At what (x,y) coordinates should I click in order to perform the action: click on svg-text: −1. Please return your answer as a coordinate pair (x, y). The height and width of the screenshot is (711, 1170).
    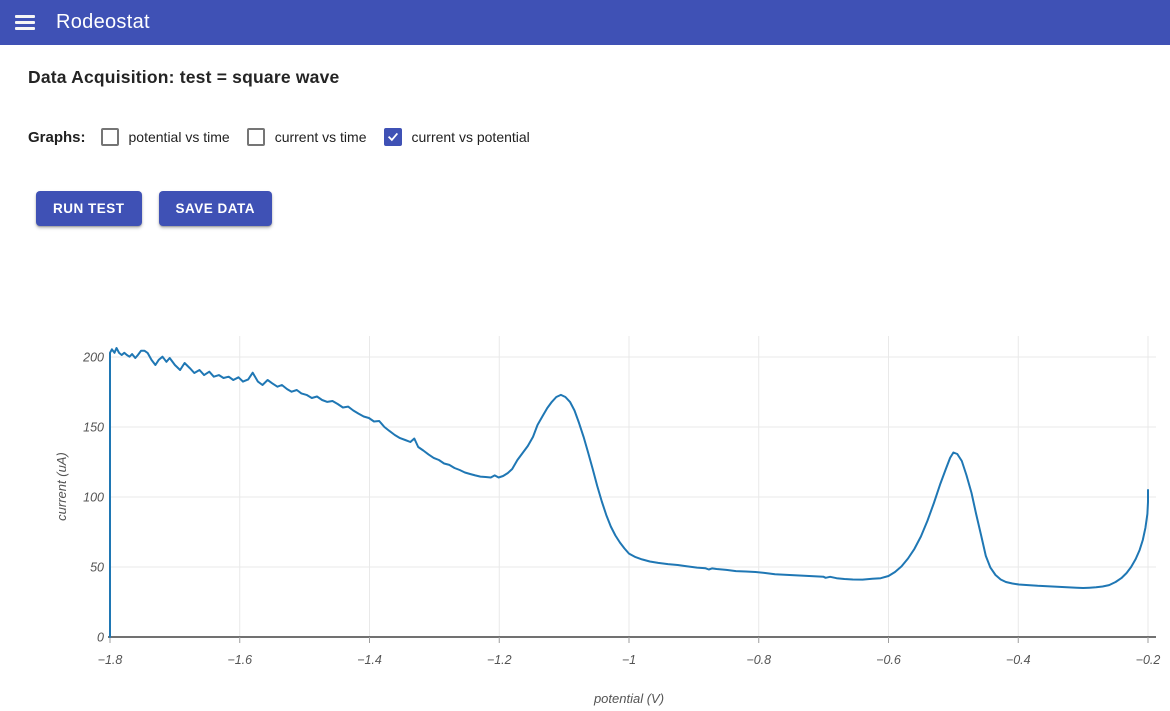
    Looking at the image, I should click on (629, 660).